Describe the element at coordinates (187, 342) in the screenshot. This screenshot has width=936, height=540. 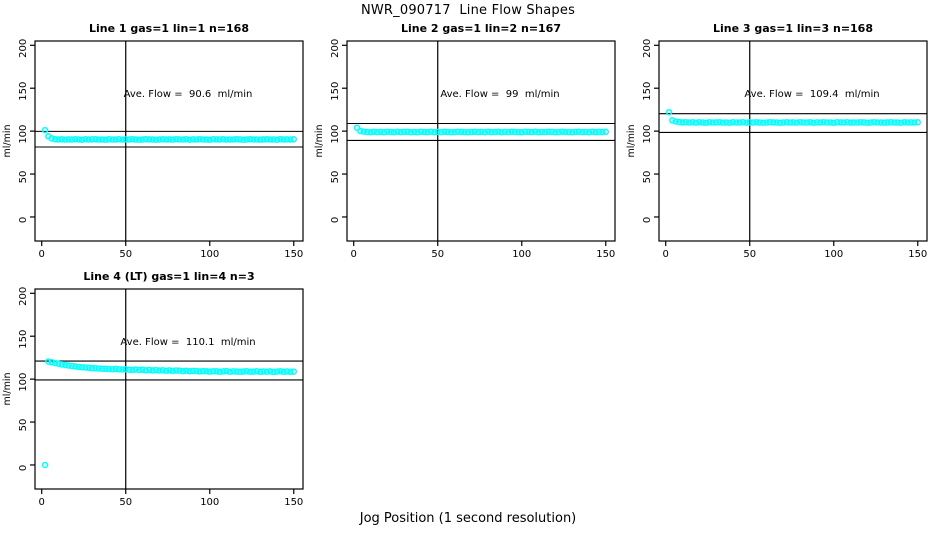
I see `ave-flow-label: Ave. Flow = 110.1 ml/min` at that location.